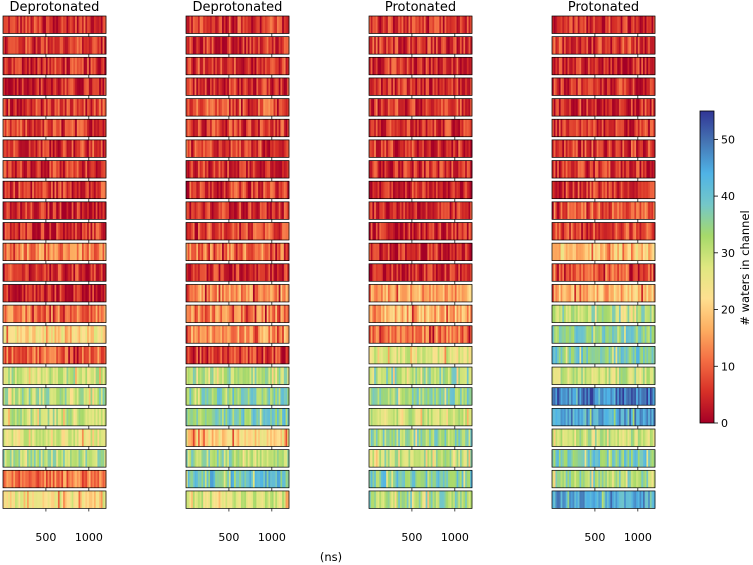 This screenshot has width=753, height=565. I want to click on row-frame, so click(420, 169).